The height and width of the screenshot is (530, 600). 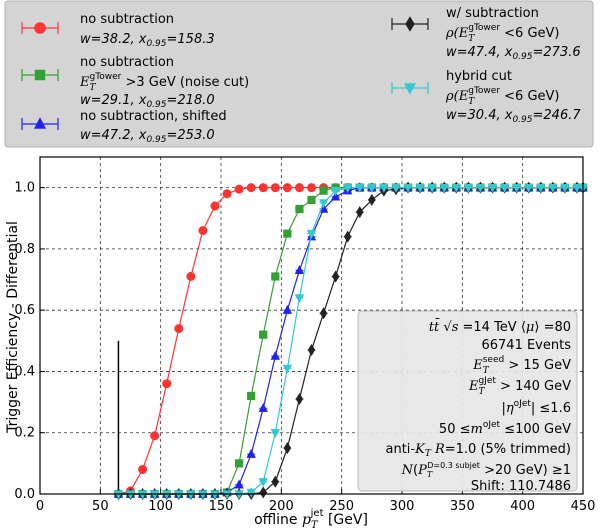 I want to click on y-tick-label-5: 1.0, so click(x=24, y=188).